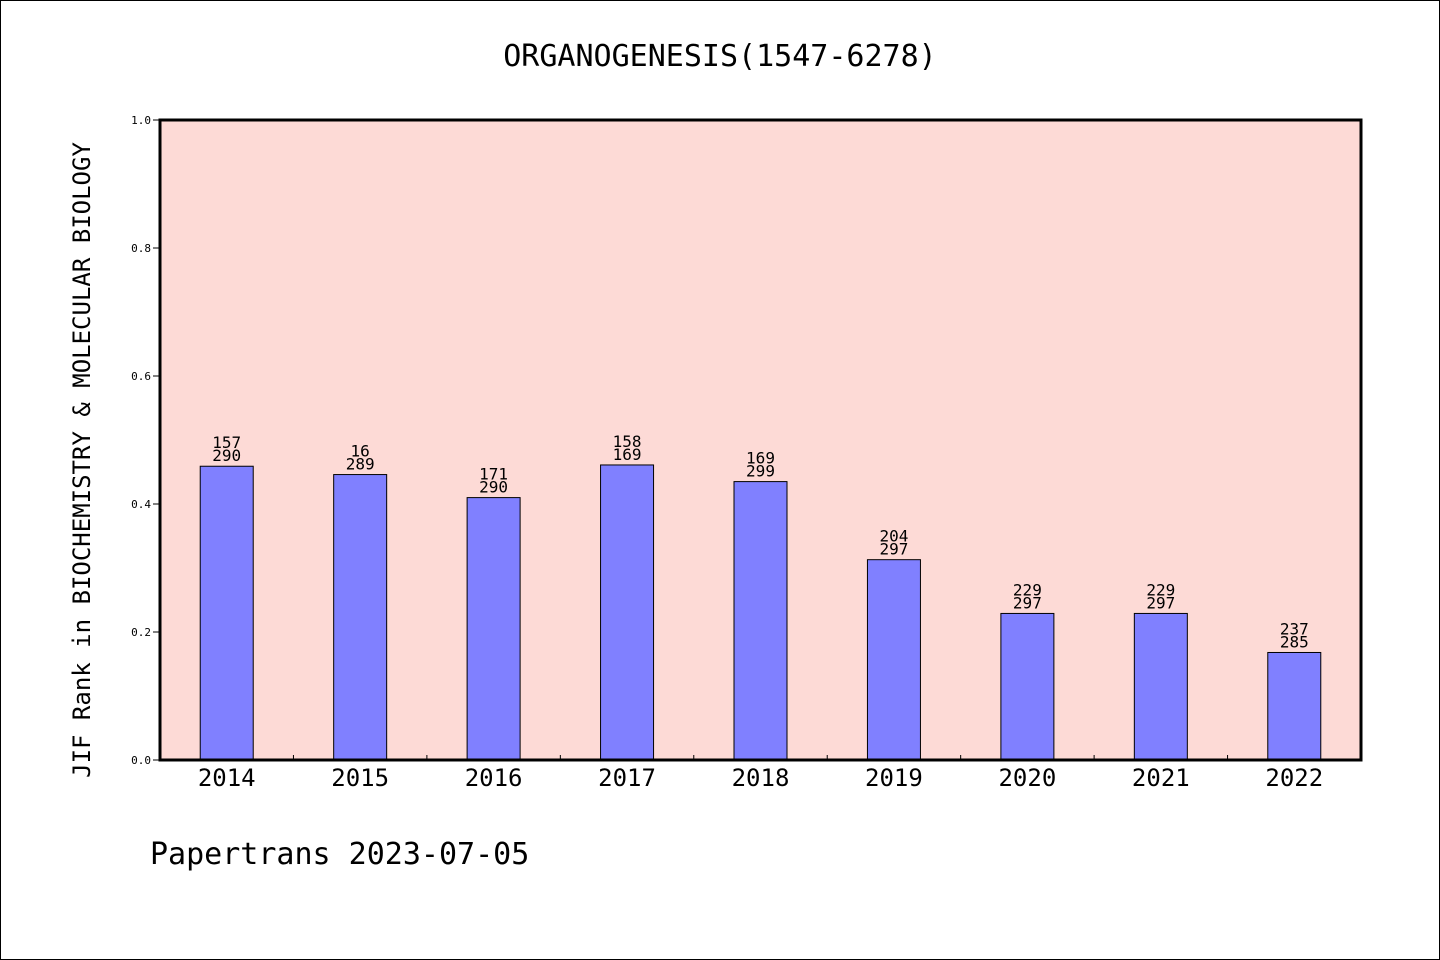 The width and height of the screenshot is (1440, 960). What do you see at coordinates (893, 536) in the screenshot?
I see `bar-rank-label: 204` at bounding box center [893, 536].